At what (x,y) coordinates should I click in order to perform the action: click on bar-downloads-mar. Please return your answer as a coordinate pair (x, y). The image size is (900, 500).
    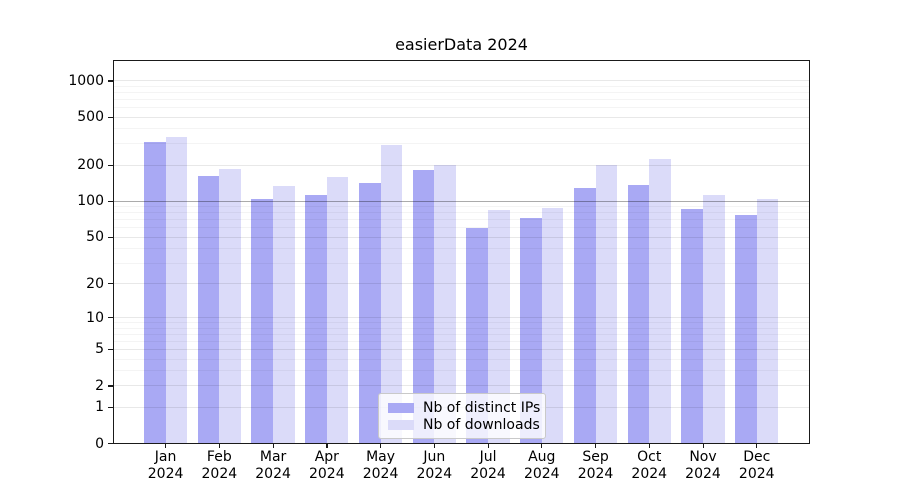
    Looking at the image, I should click on (284, 315).